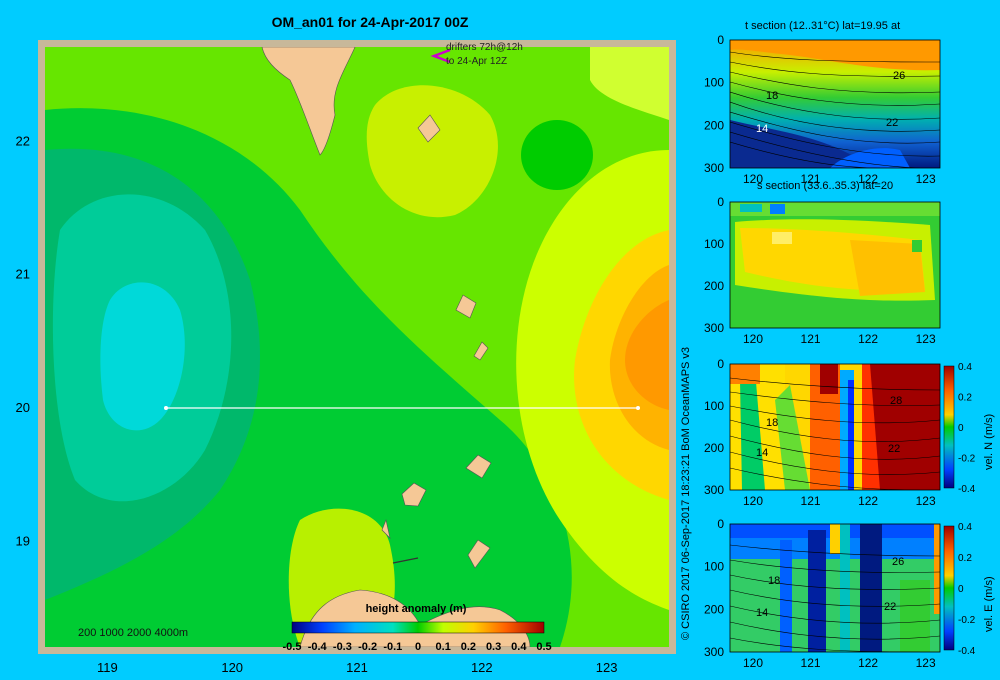 Image resolution: width=1000 pixels, height=680 pixels. I want to click on vel-e-colorbar, so click(949, 588).